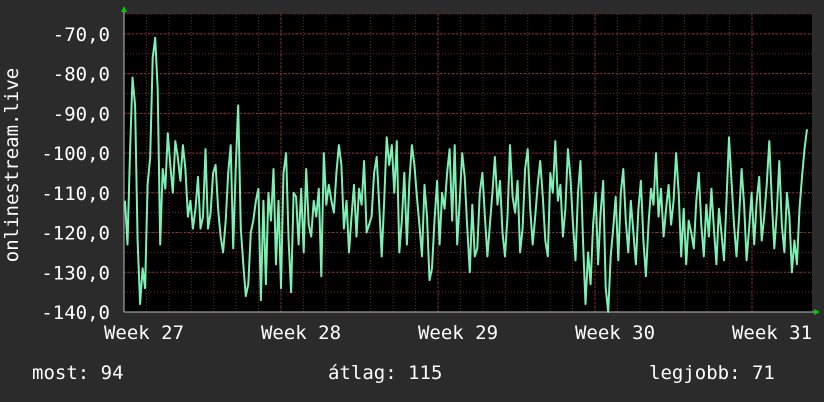 Image resolution: width=824 pixels, height=402 pixels. What do you see at coordinates (75, 154) in the screenshot?
I see `y-tick-label: -100,0` at bounding box center [75, 154].